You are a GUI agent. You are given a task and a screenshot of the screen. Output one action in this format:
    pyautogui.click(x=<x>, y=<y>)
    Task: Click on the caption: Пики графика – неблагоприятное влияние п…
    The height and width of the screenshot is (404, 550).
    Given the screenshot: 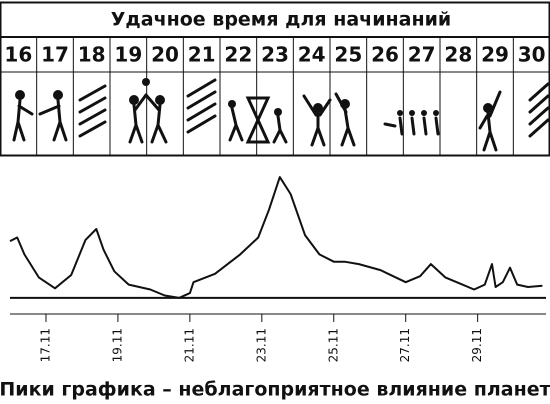 What is the action you would take?
    pyautogui.click(x=275, y=390)
    